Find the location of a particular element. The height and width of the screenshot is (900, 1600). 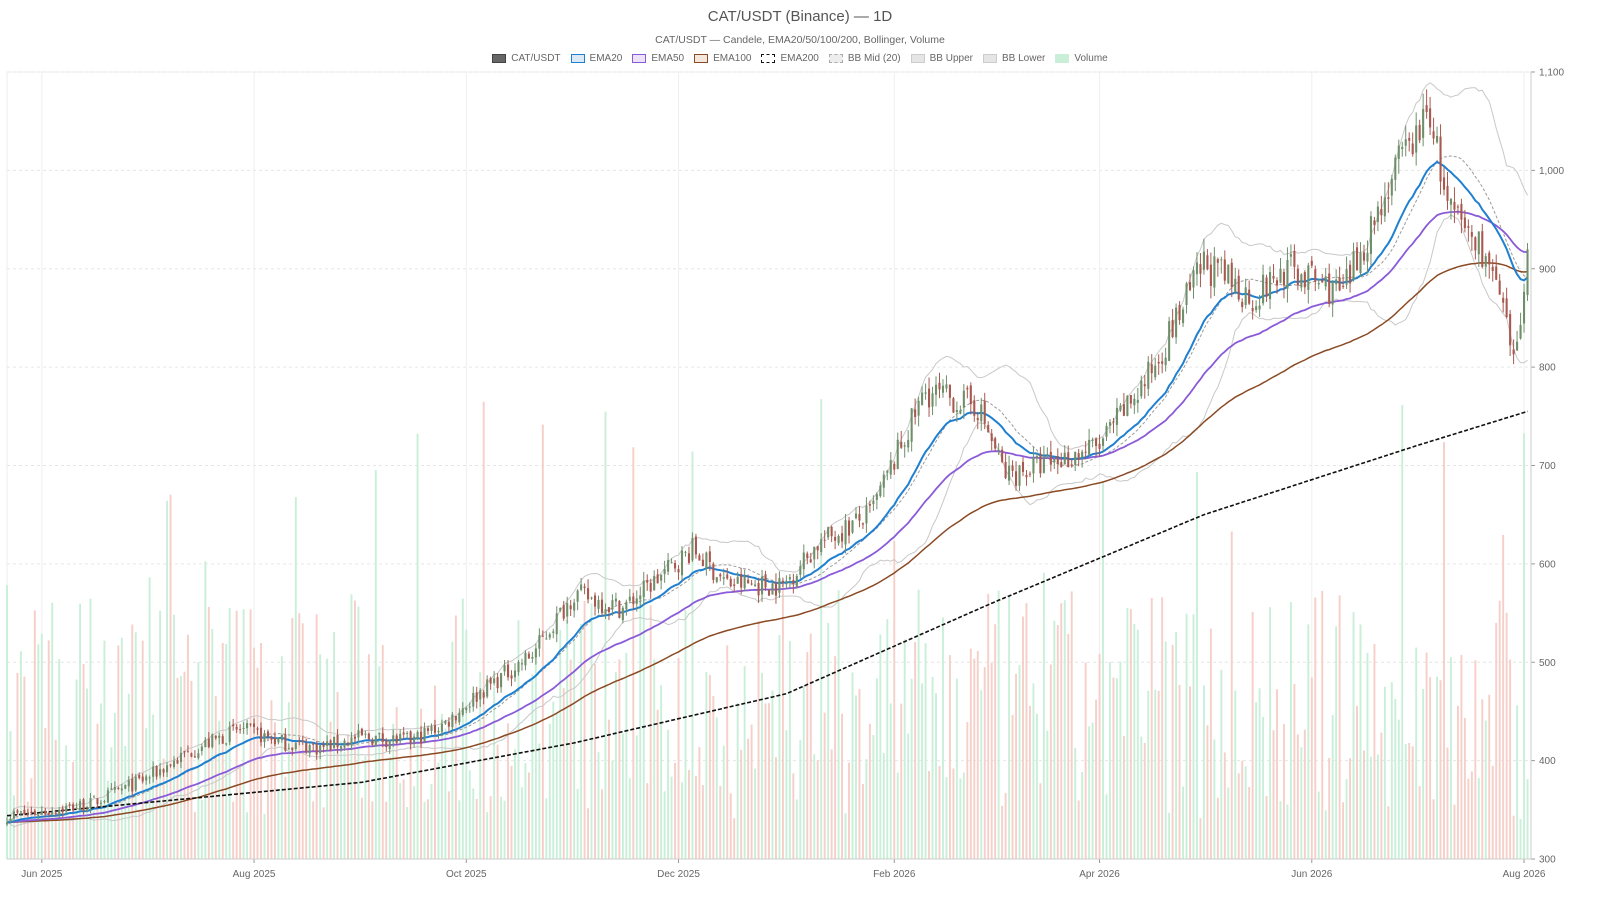

legend-item-ema20: EMA20 is located at coordinates (596, 58).